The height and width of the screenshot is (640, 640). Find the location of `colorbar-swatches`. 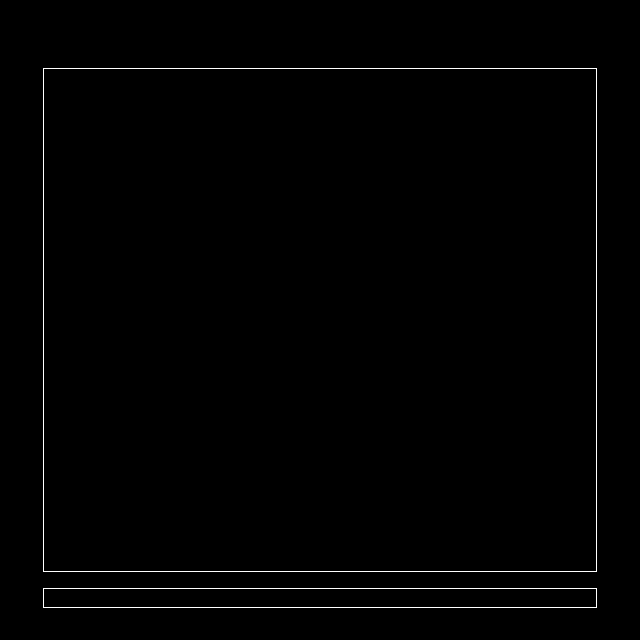

colorbar-swatches is located at coordinates (320, 598).